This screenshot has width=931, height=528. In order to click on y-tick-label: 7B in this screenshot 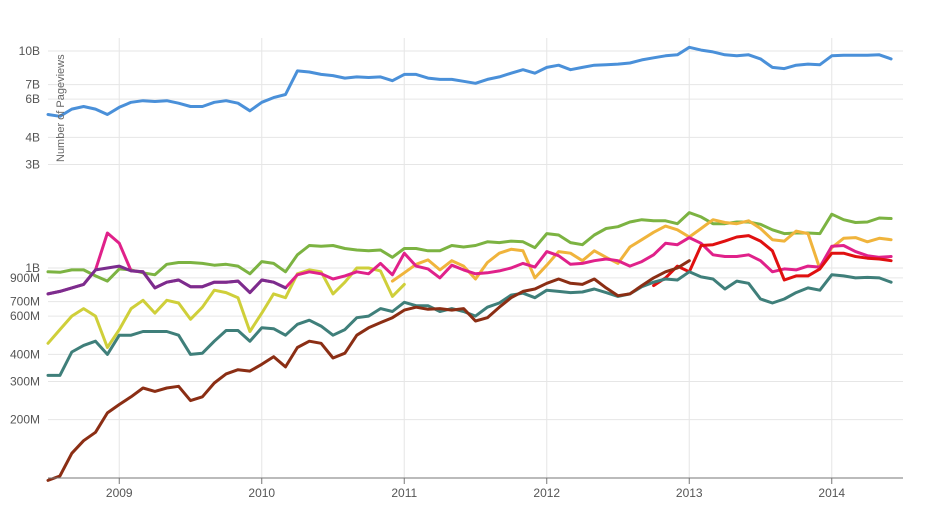, I will do `click(32, 85)`.